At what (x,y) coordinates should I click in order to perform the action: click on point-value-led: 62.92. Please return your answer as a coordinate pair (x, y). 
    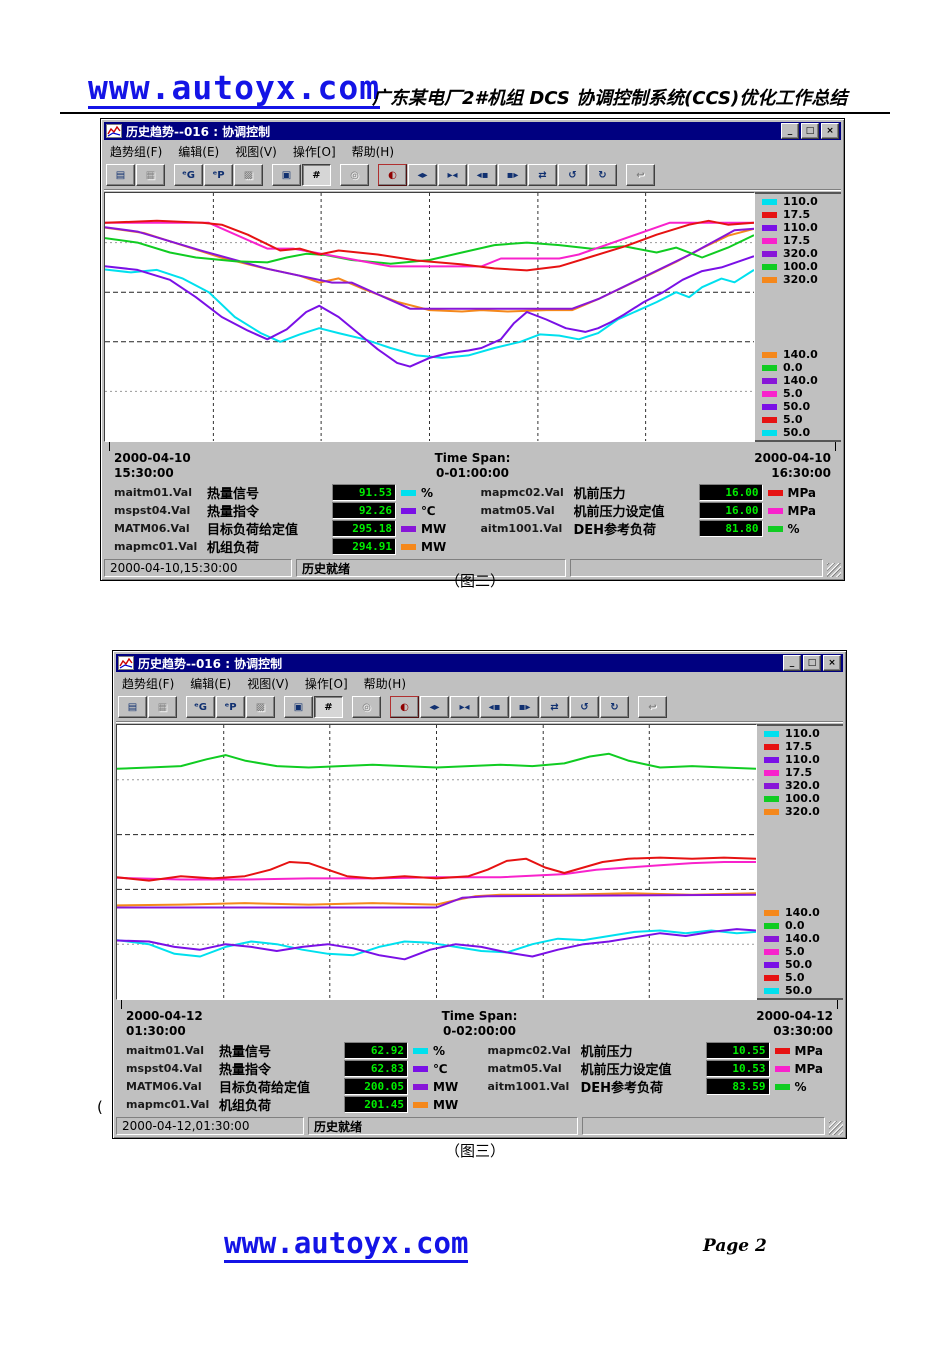
    Looking at the image, I should click on (376, 1050).